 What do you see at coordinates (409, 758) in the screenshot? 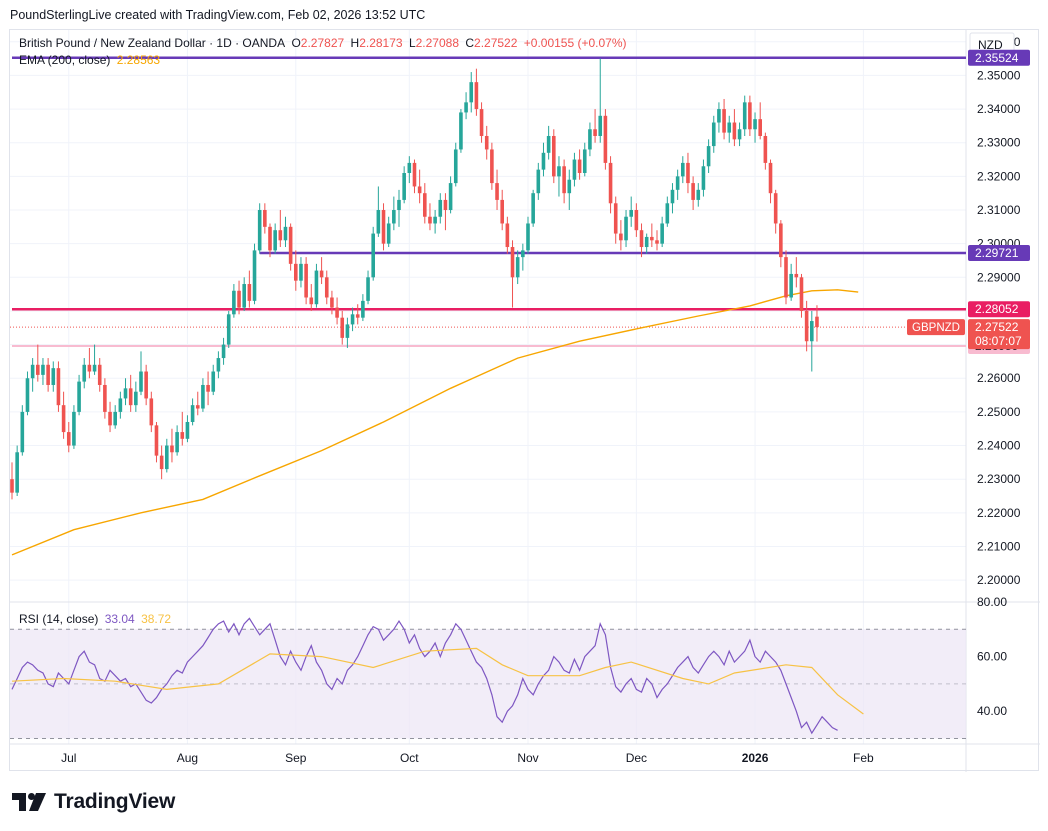
I see `time-tick-label: Oct` at bounding box center [409, 758].